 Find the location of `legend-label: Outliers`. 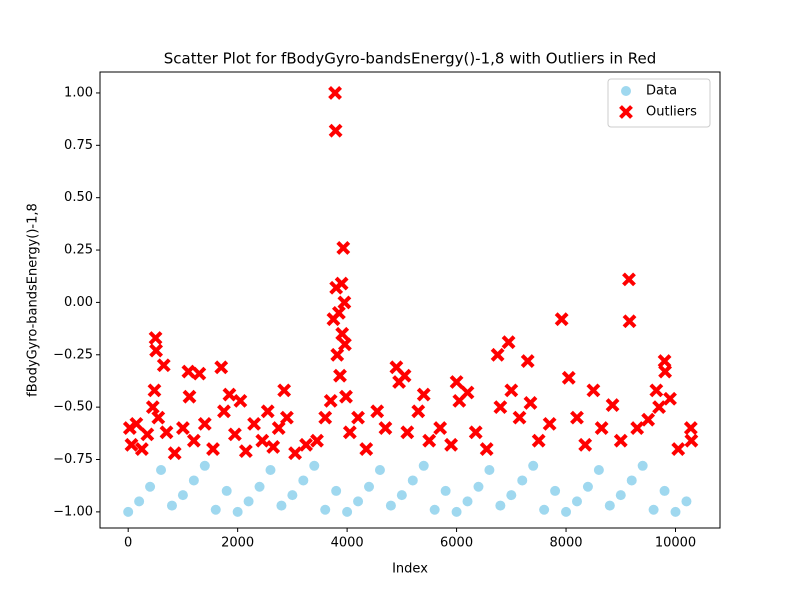

legend-label: Outliers is located at coordinates (671, 112).